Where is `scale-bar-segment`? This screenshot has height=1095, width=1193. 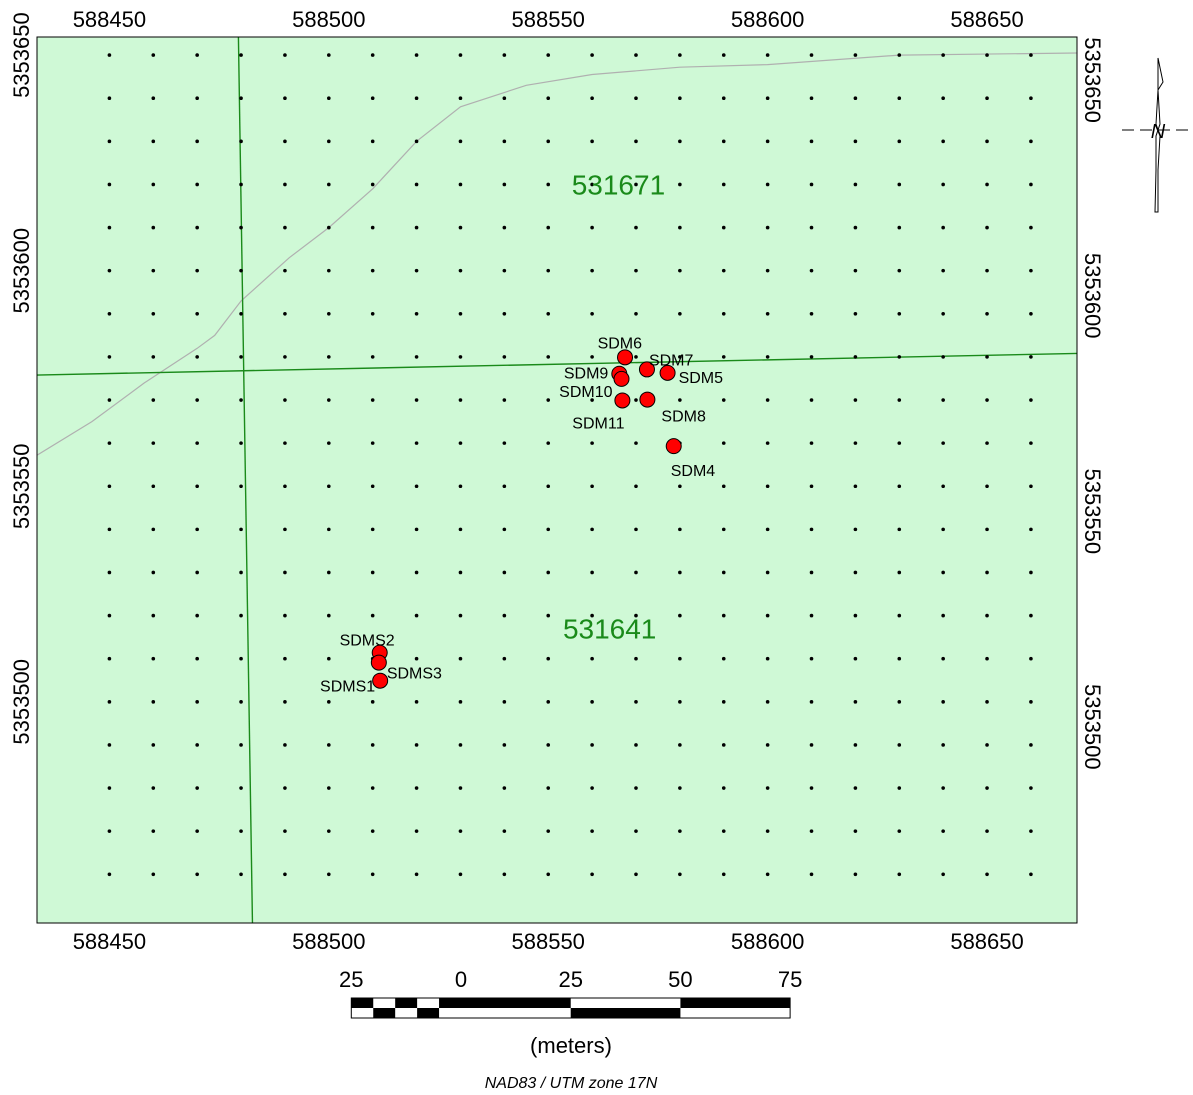
scale-bar-segment is located at coordinates (428, 1013).